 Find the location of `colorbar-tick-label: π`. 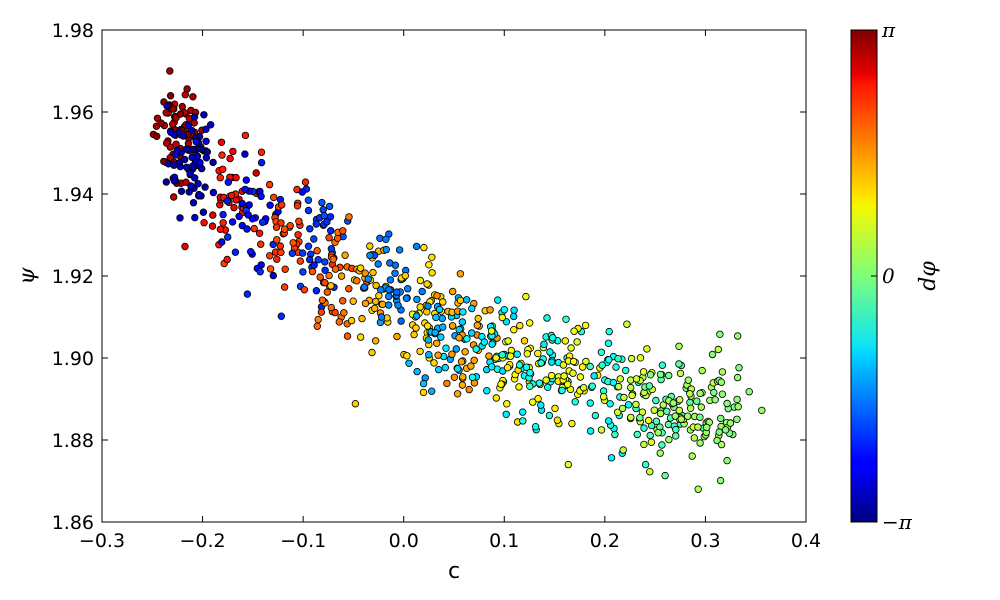

colorbar-tick-label: π is located at coordinates (888, 30).